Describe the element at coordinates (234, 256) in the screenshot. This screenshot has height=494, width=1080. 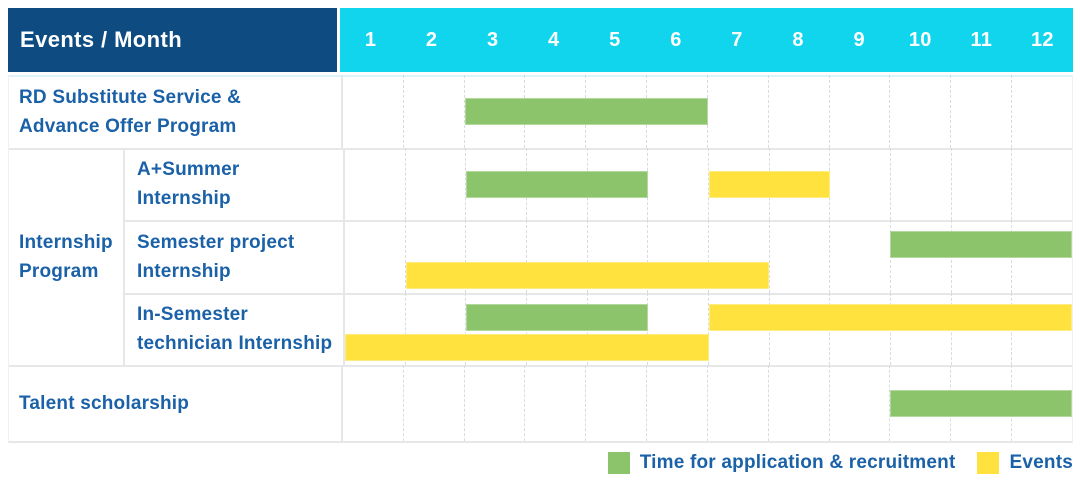
I see `row-label-semester-project: Semester project Internship` at that location.